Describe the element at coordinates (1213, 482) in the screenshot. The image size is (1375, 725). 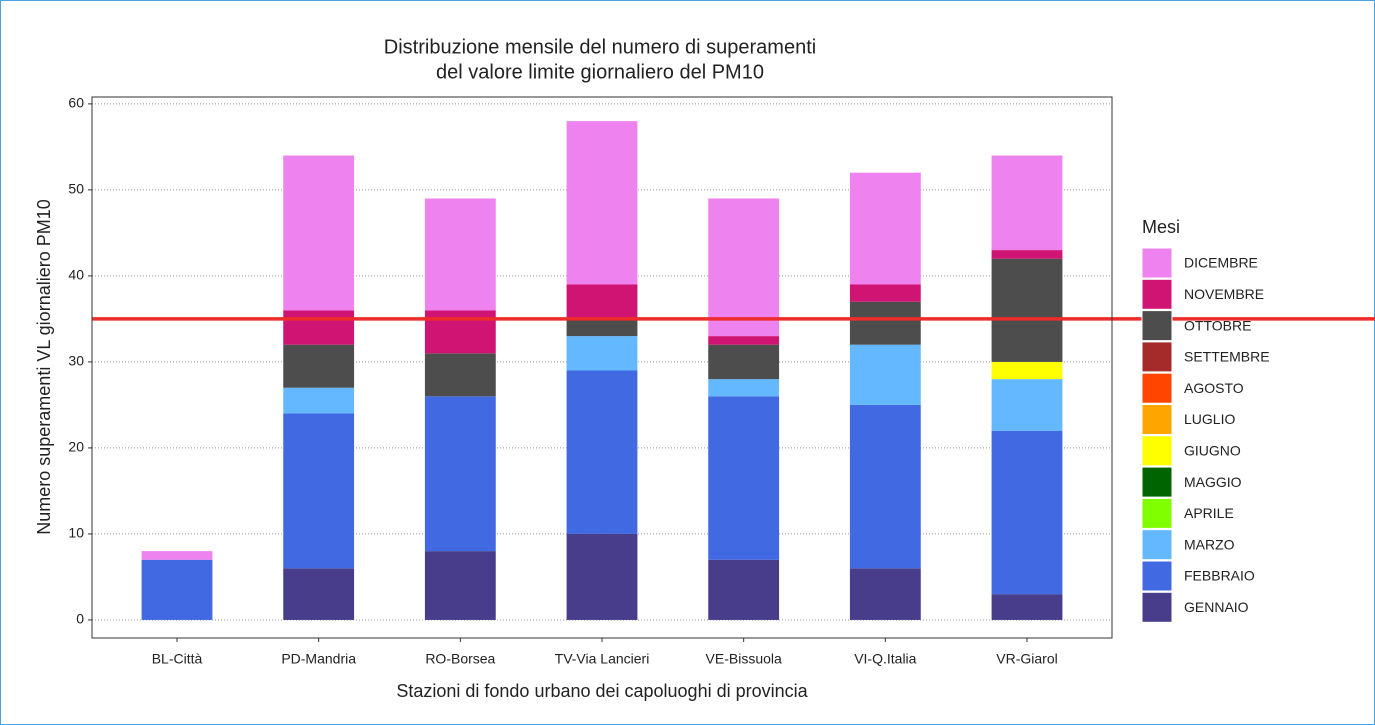
I see `legend-label: MAGGIO` at that location.